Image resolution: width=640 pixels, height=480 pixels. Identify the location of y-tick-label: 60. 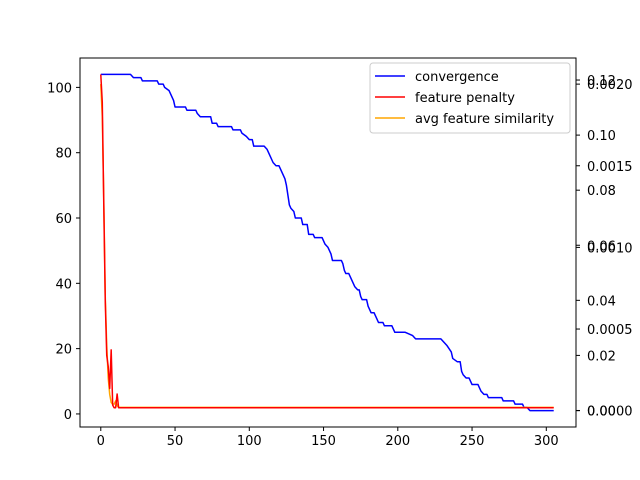
(63, 219).